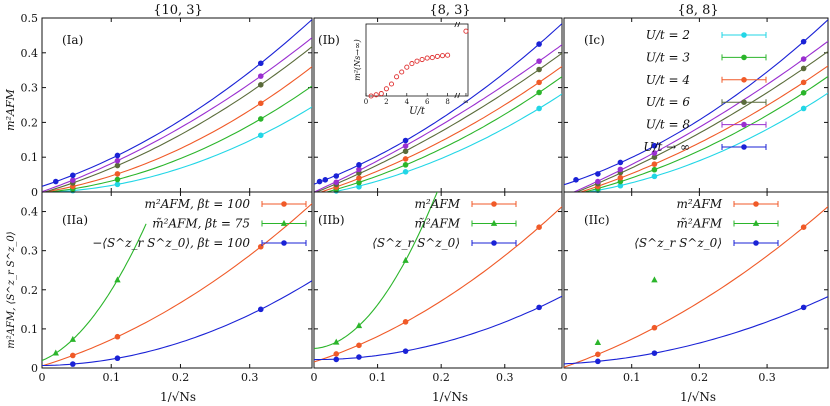 The width and height of the screenshot is (830, 406). I want to click on panel-iib: 0 0.1 0.2 0.3 (IIb), so click(437, 287).